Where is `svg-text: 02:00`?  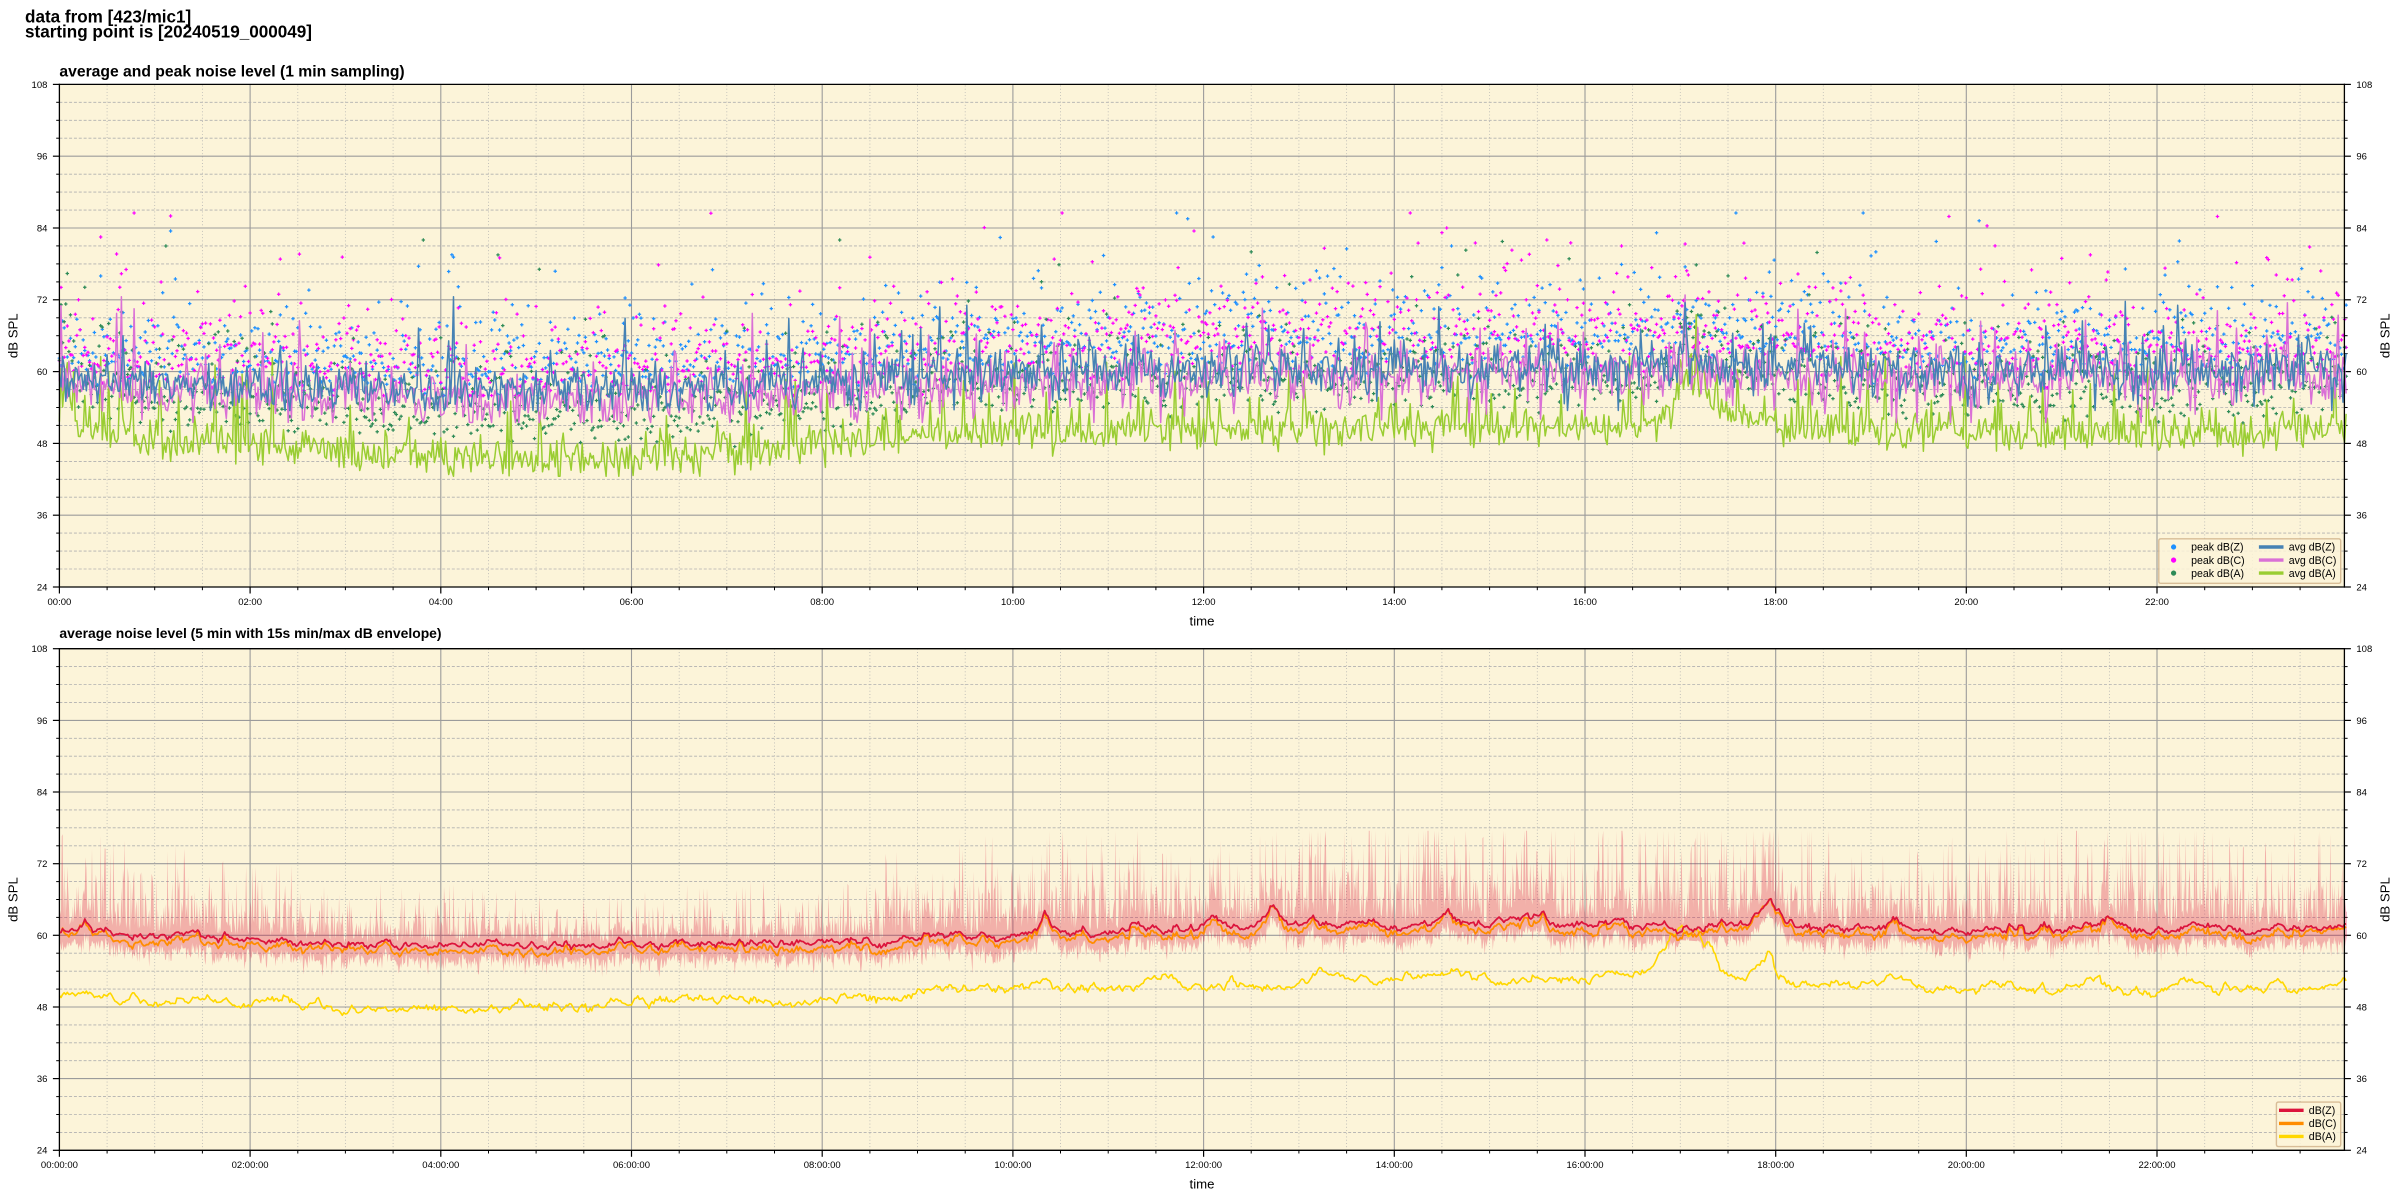
svg-text: 02:00 is located at coordinates (250, 602).